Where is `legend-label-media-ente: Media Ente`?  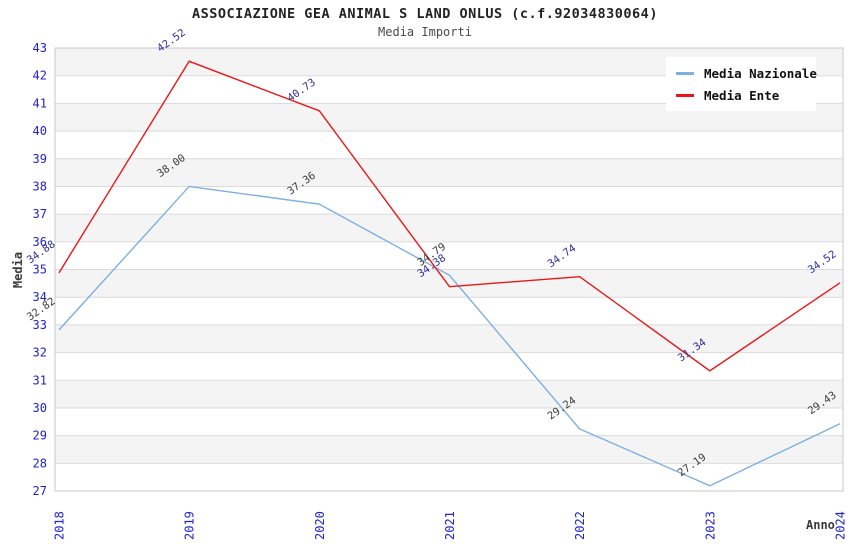
legend-label-media-ente: Media Ente is located at coordinates (742, 95).